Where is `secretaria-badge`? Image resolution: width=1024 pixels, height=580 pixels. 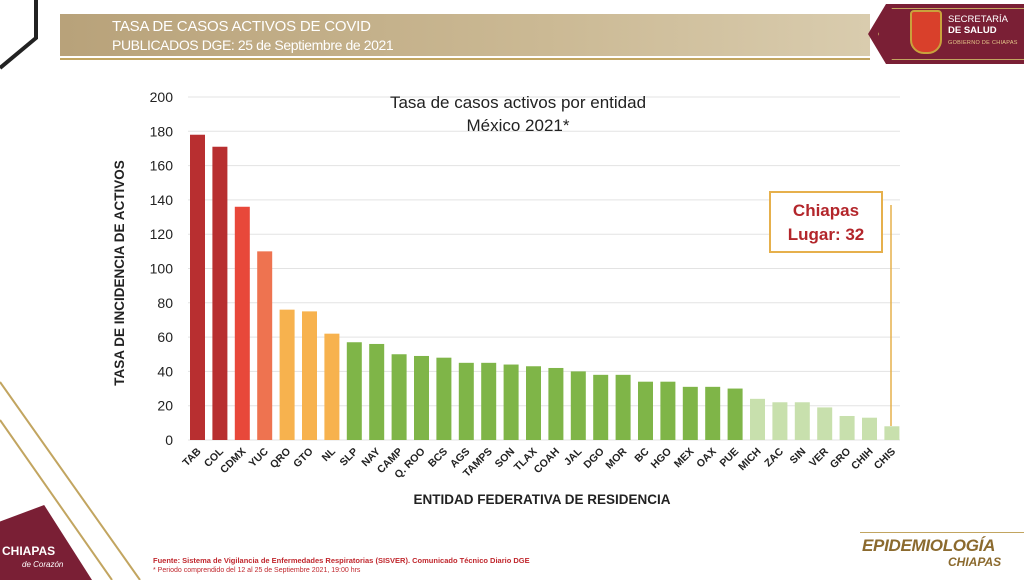 secretaria-badge is located at coordinates (946, 34).